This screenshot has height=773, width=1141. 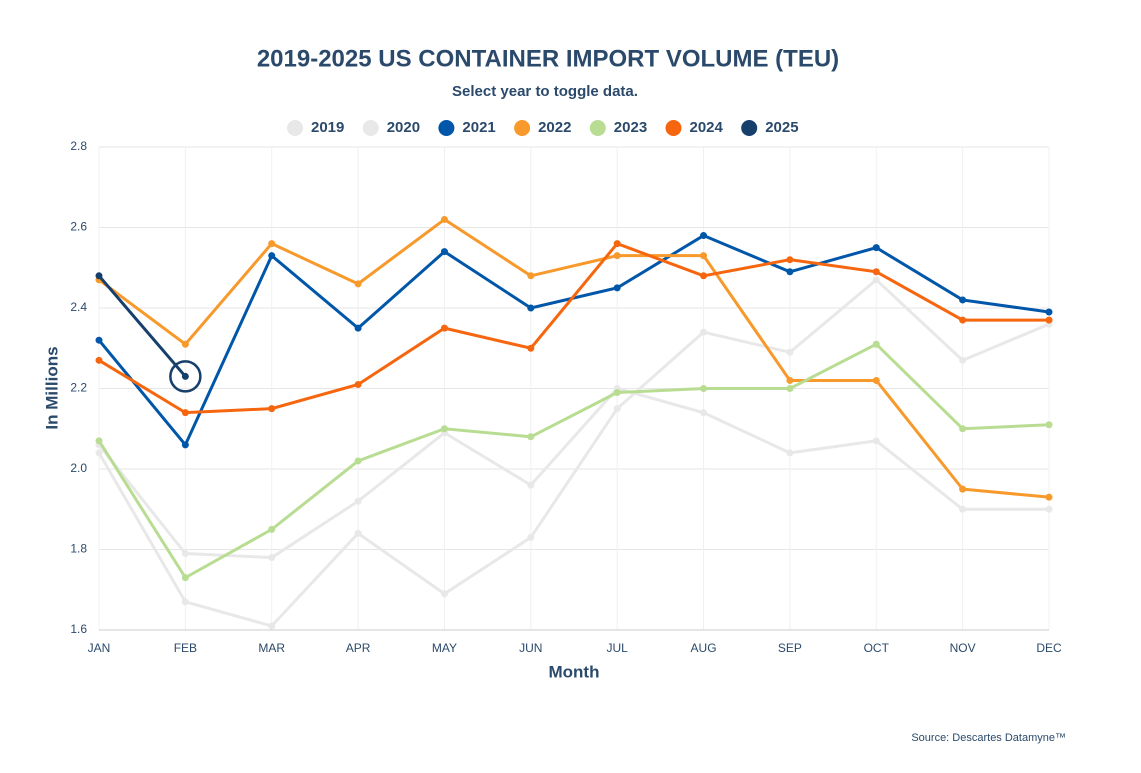 I want to click on x-tick-label: APR, so click(x=358, y=648).